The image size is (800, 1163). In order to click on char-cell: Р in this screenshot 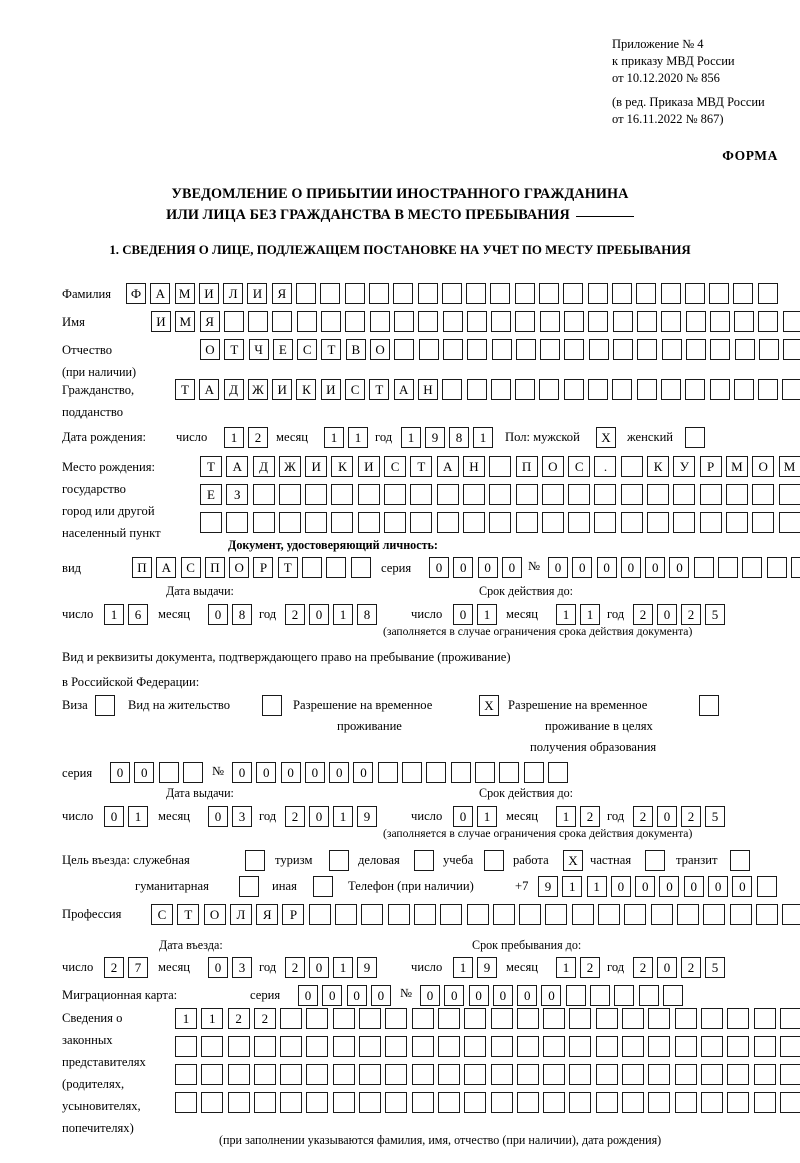, I will do `click(293, 914)`.